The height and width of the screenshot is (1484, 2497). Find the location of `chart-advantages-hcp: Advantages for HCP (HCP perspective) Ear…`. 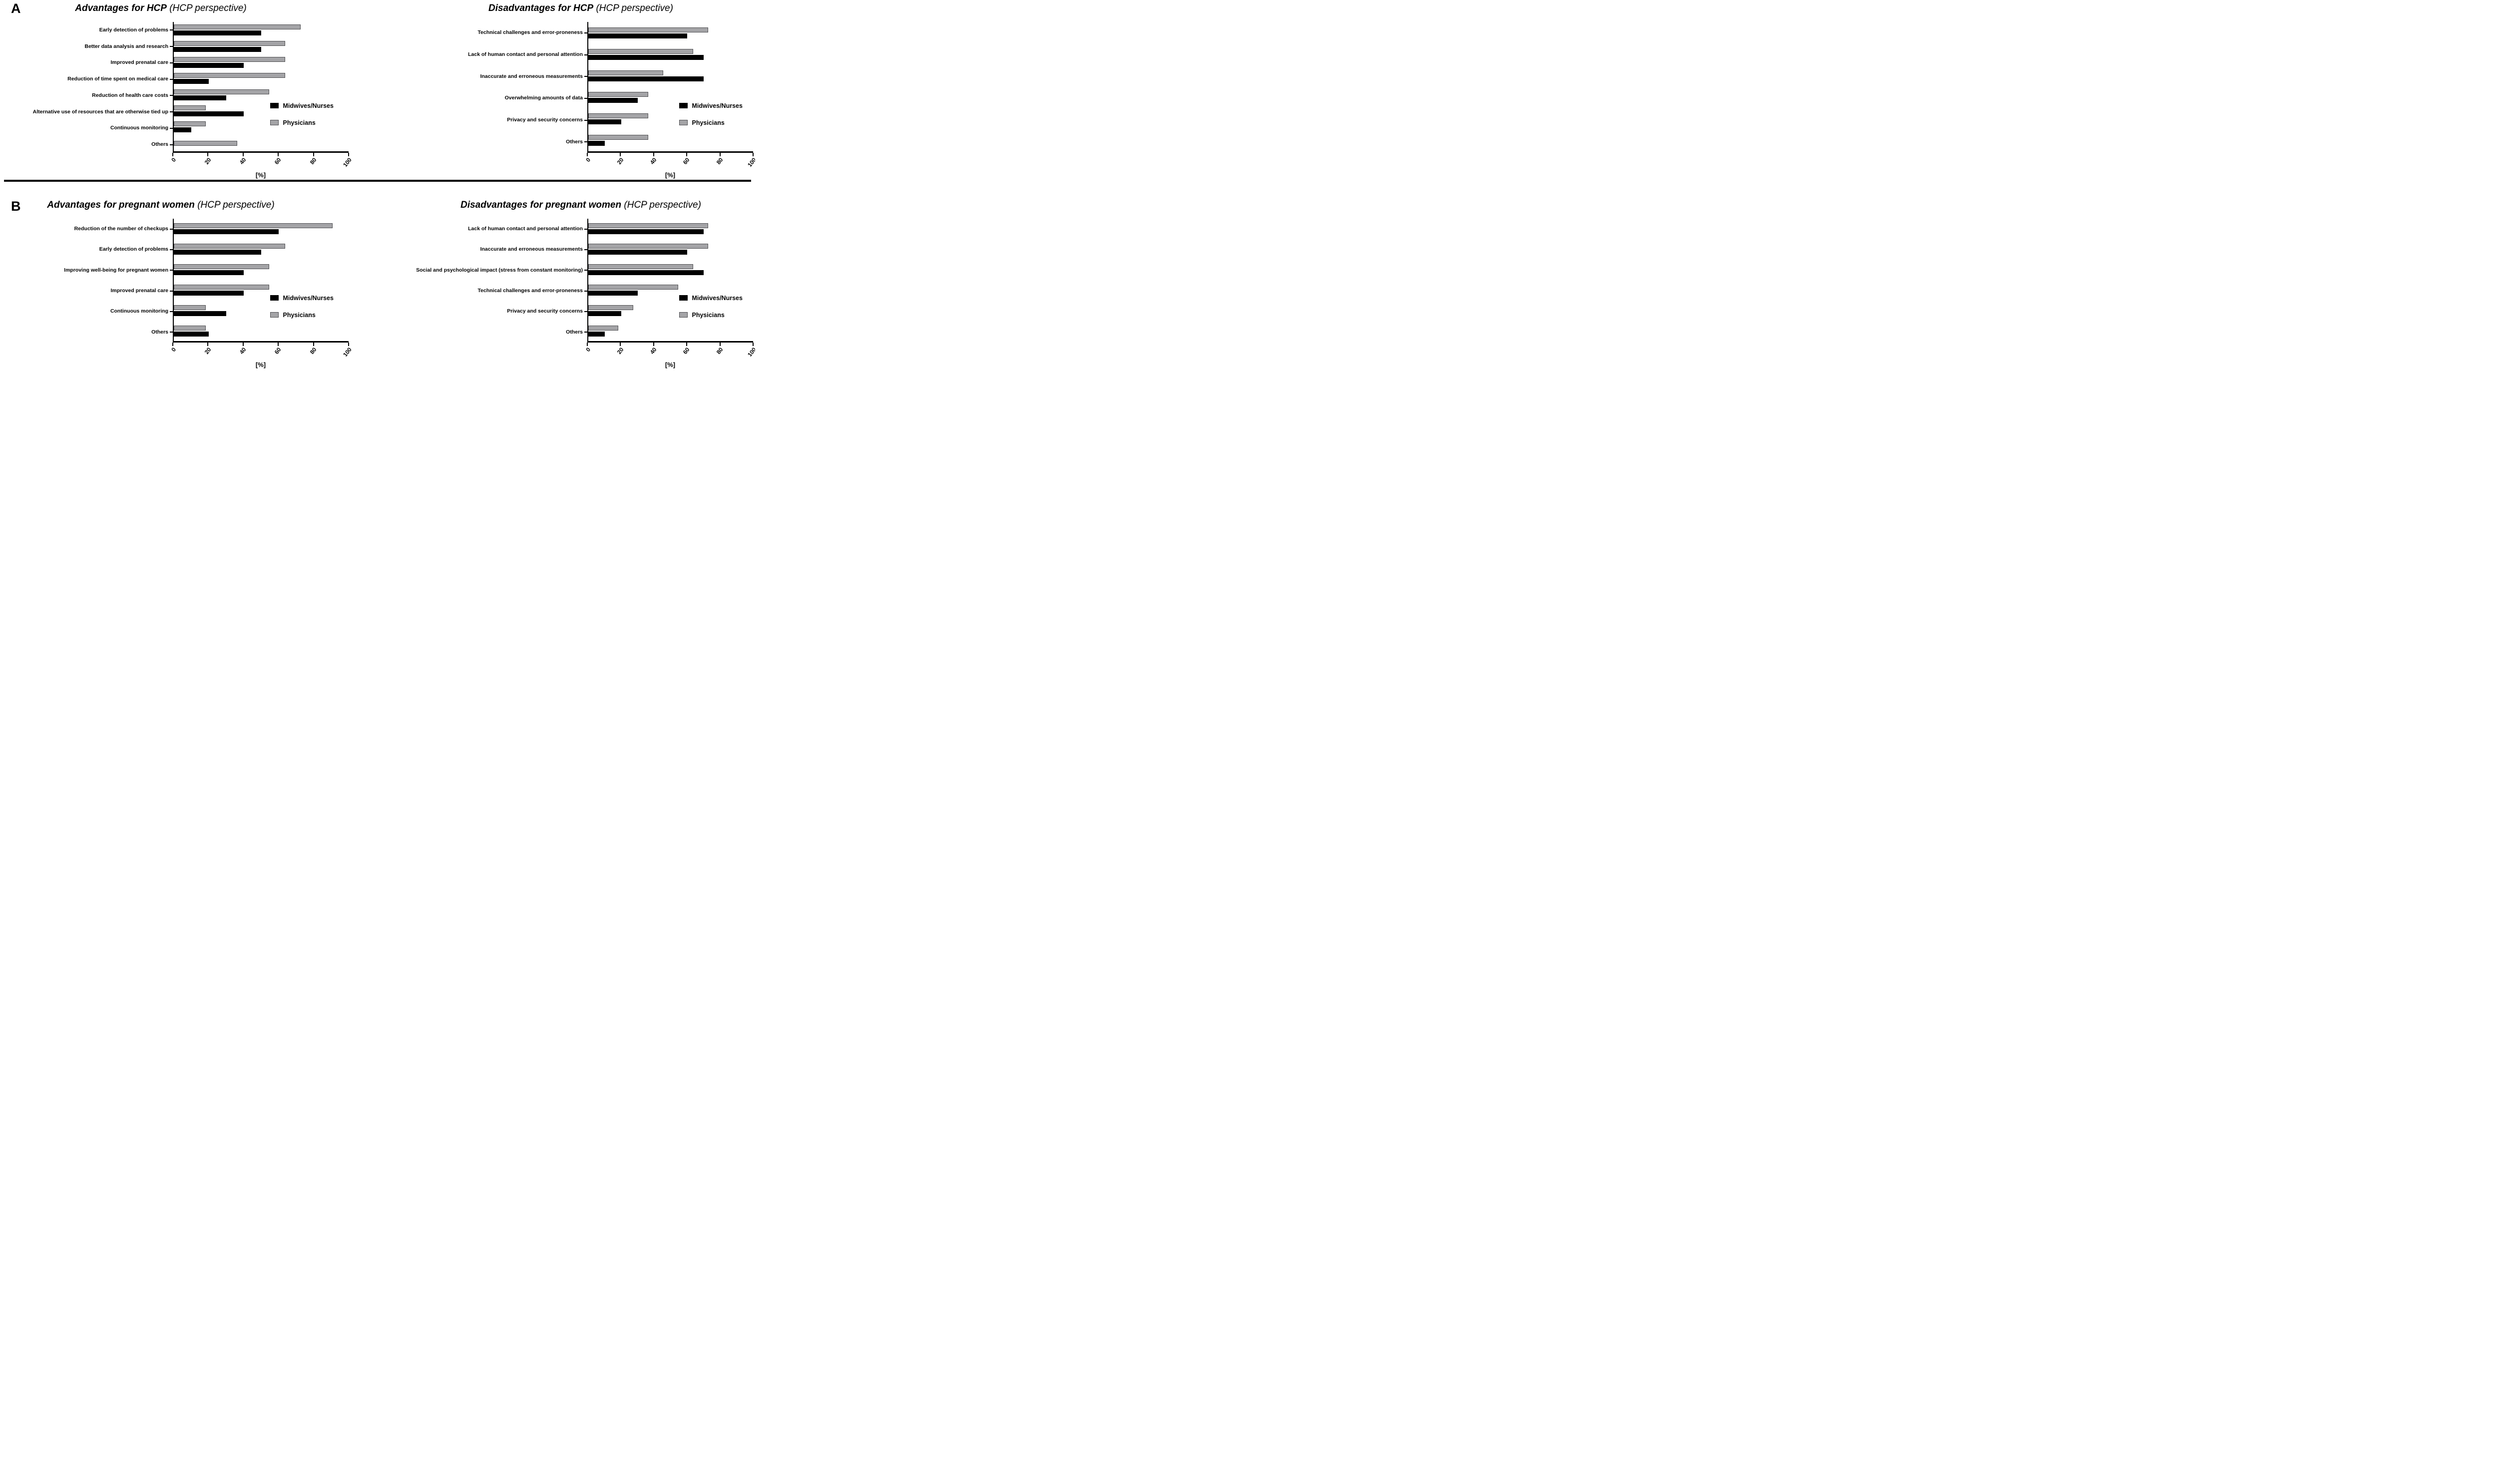

chart-advantages-hcp: Advantages for HCP (HCP perspective) Ear… is located at coordinates (189, 89).